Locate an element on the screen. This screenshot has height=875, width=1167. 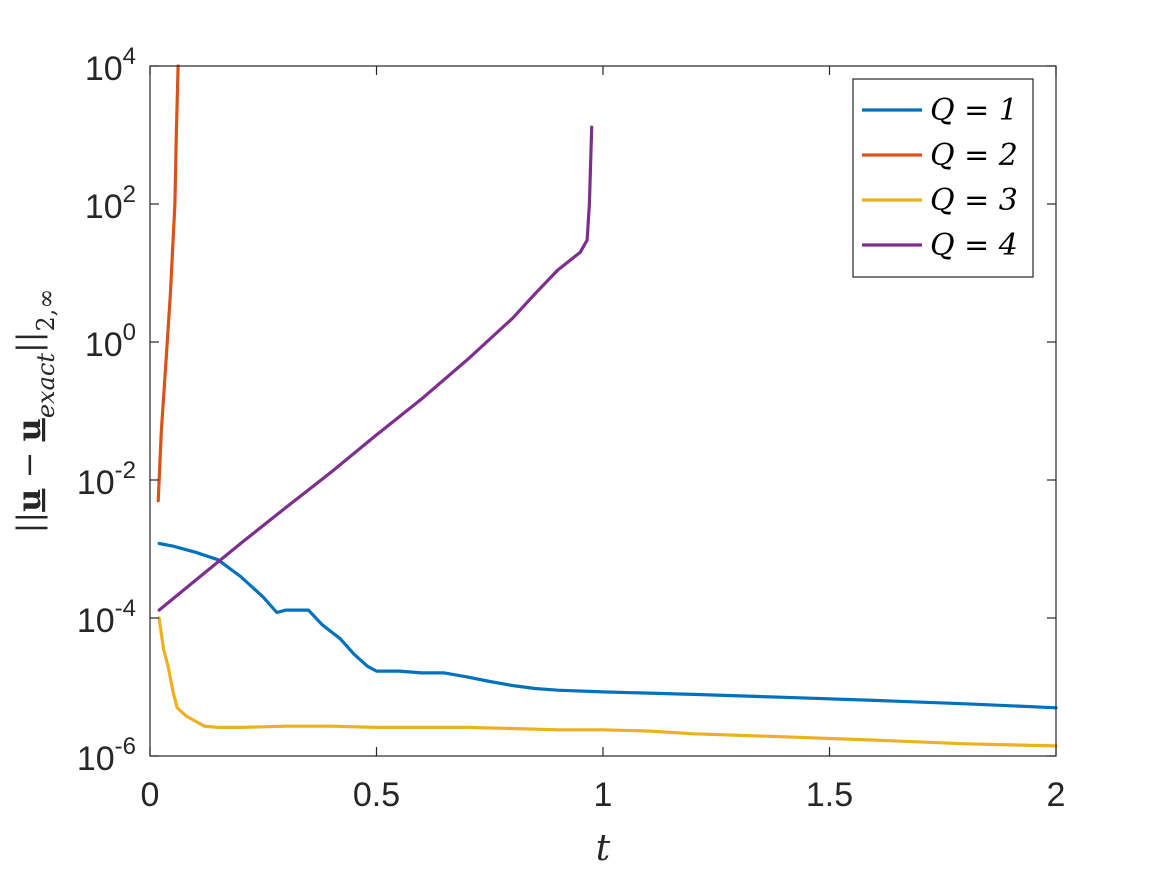
x-tick-label: 0.5 is located at coordinates (376, 795).